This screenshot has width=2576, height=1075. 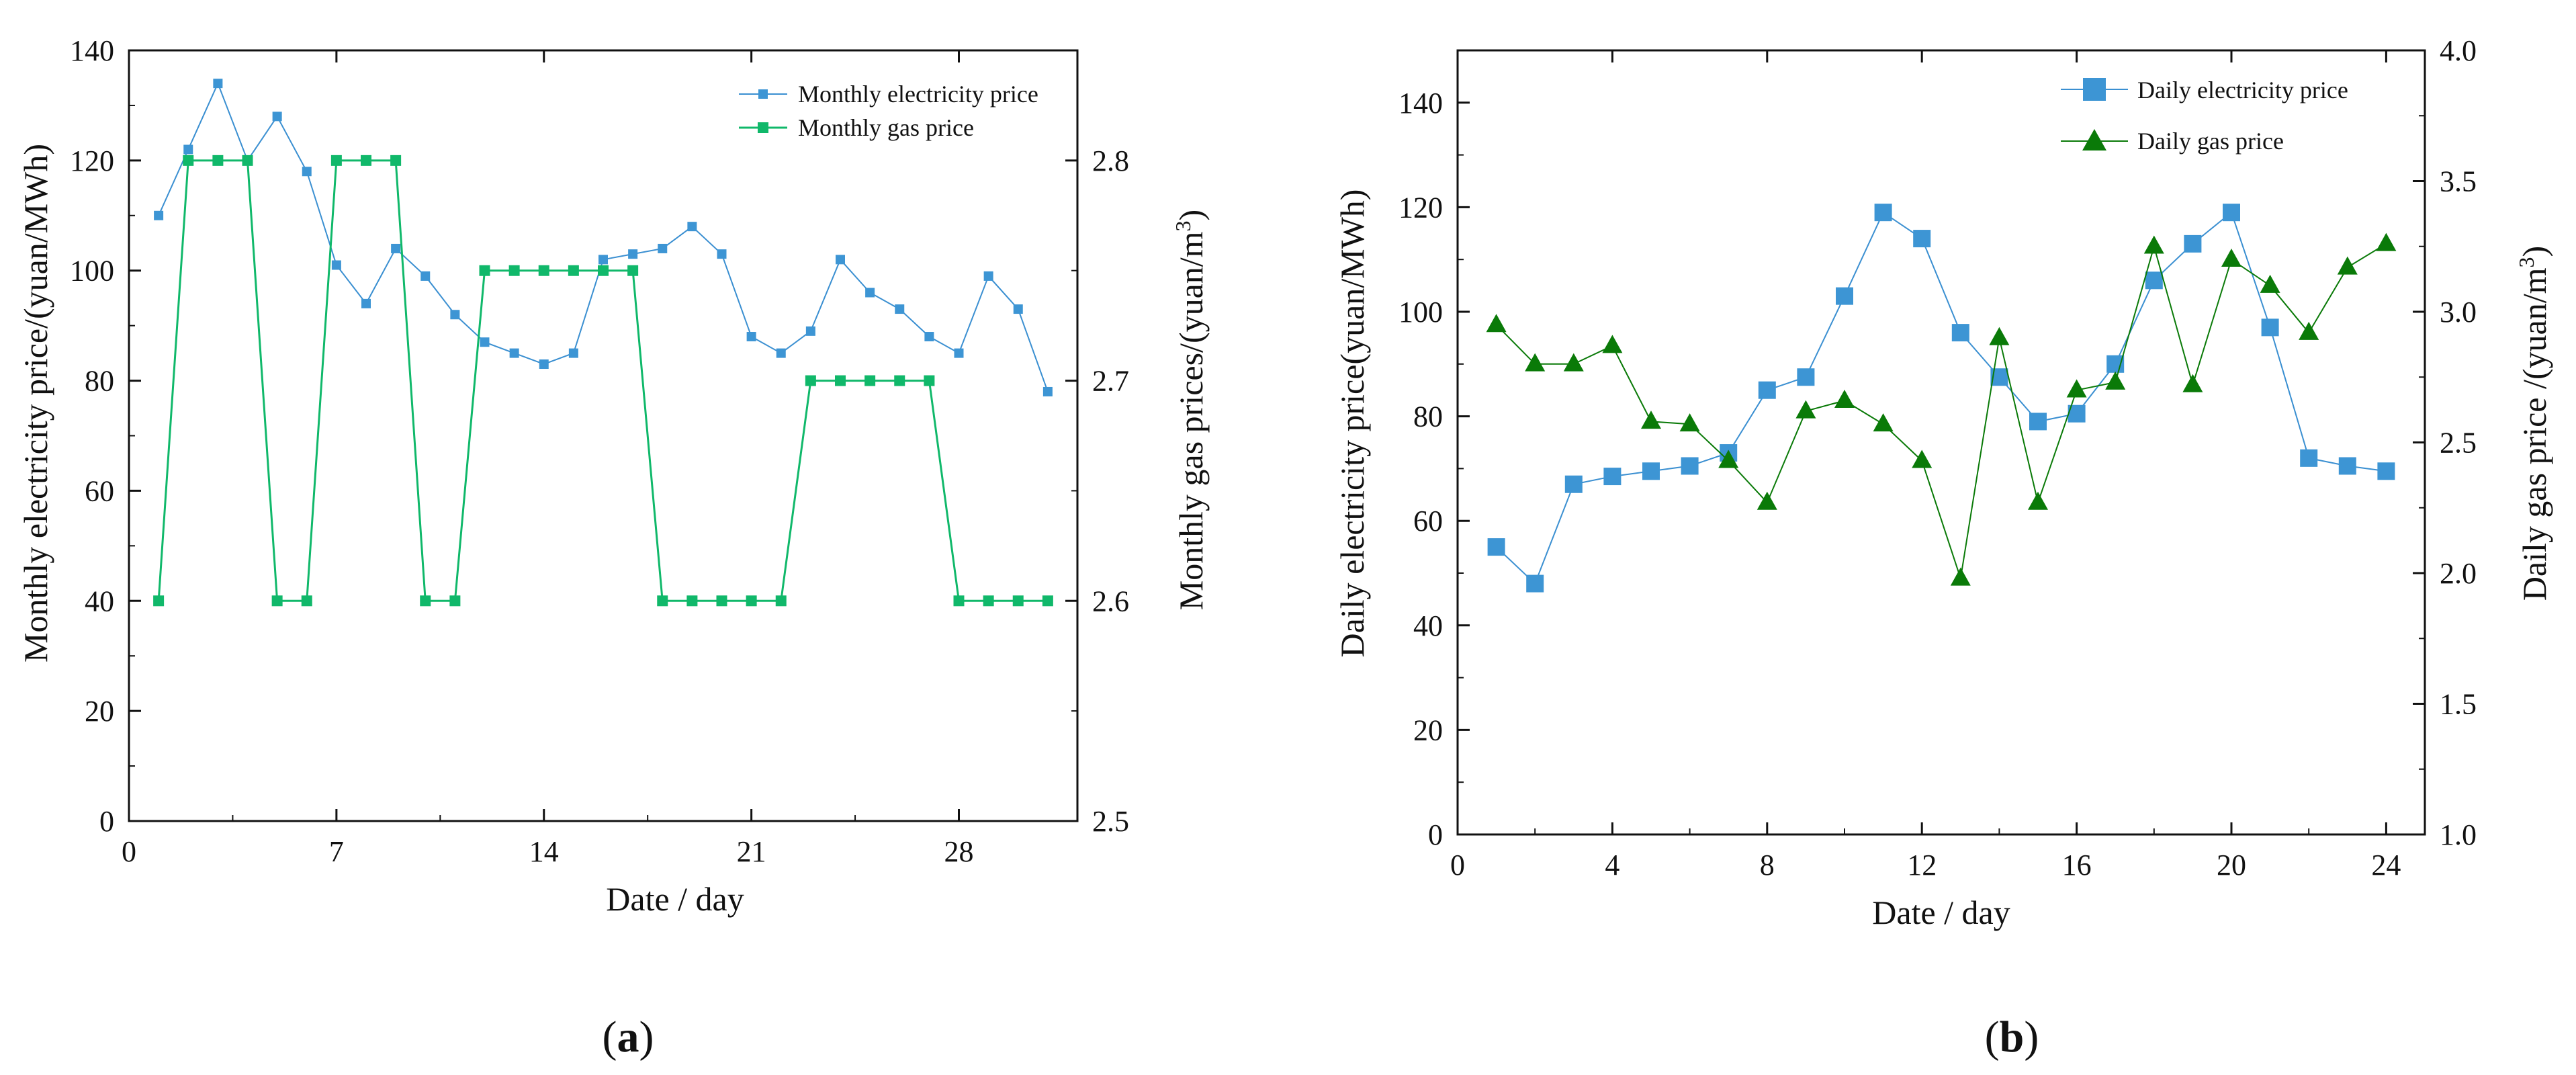 I want to click on chart-b-y2-tick-label: 1.5, so click(x=2459, y=704).